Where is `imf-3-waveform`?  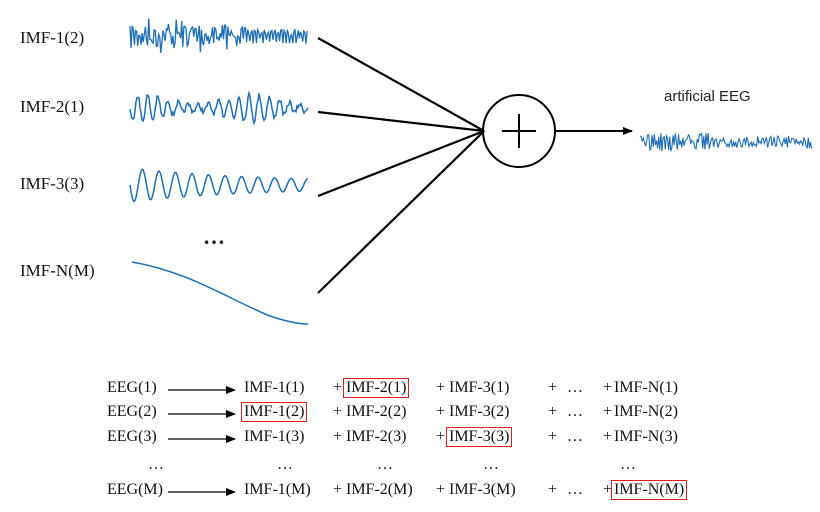
imf-3-waveform is located at coordinates (219, 185).